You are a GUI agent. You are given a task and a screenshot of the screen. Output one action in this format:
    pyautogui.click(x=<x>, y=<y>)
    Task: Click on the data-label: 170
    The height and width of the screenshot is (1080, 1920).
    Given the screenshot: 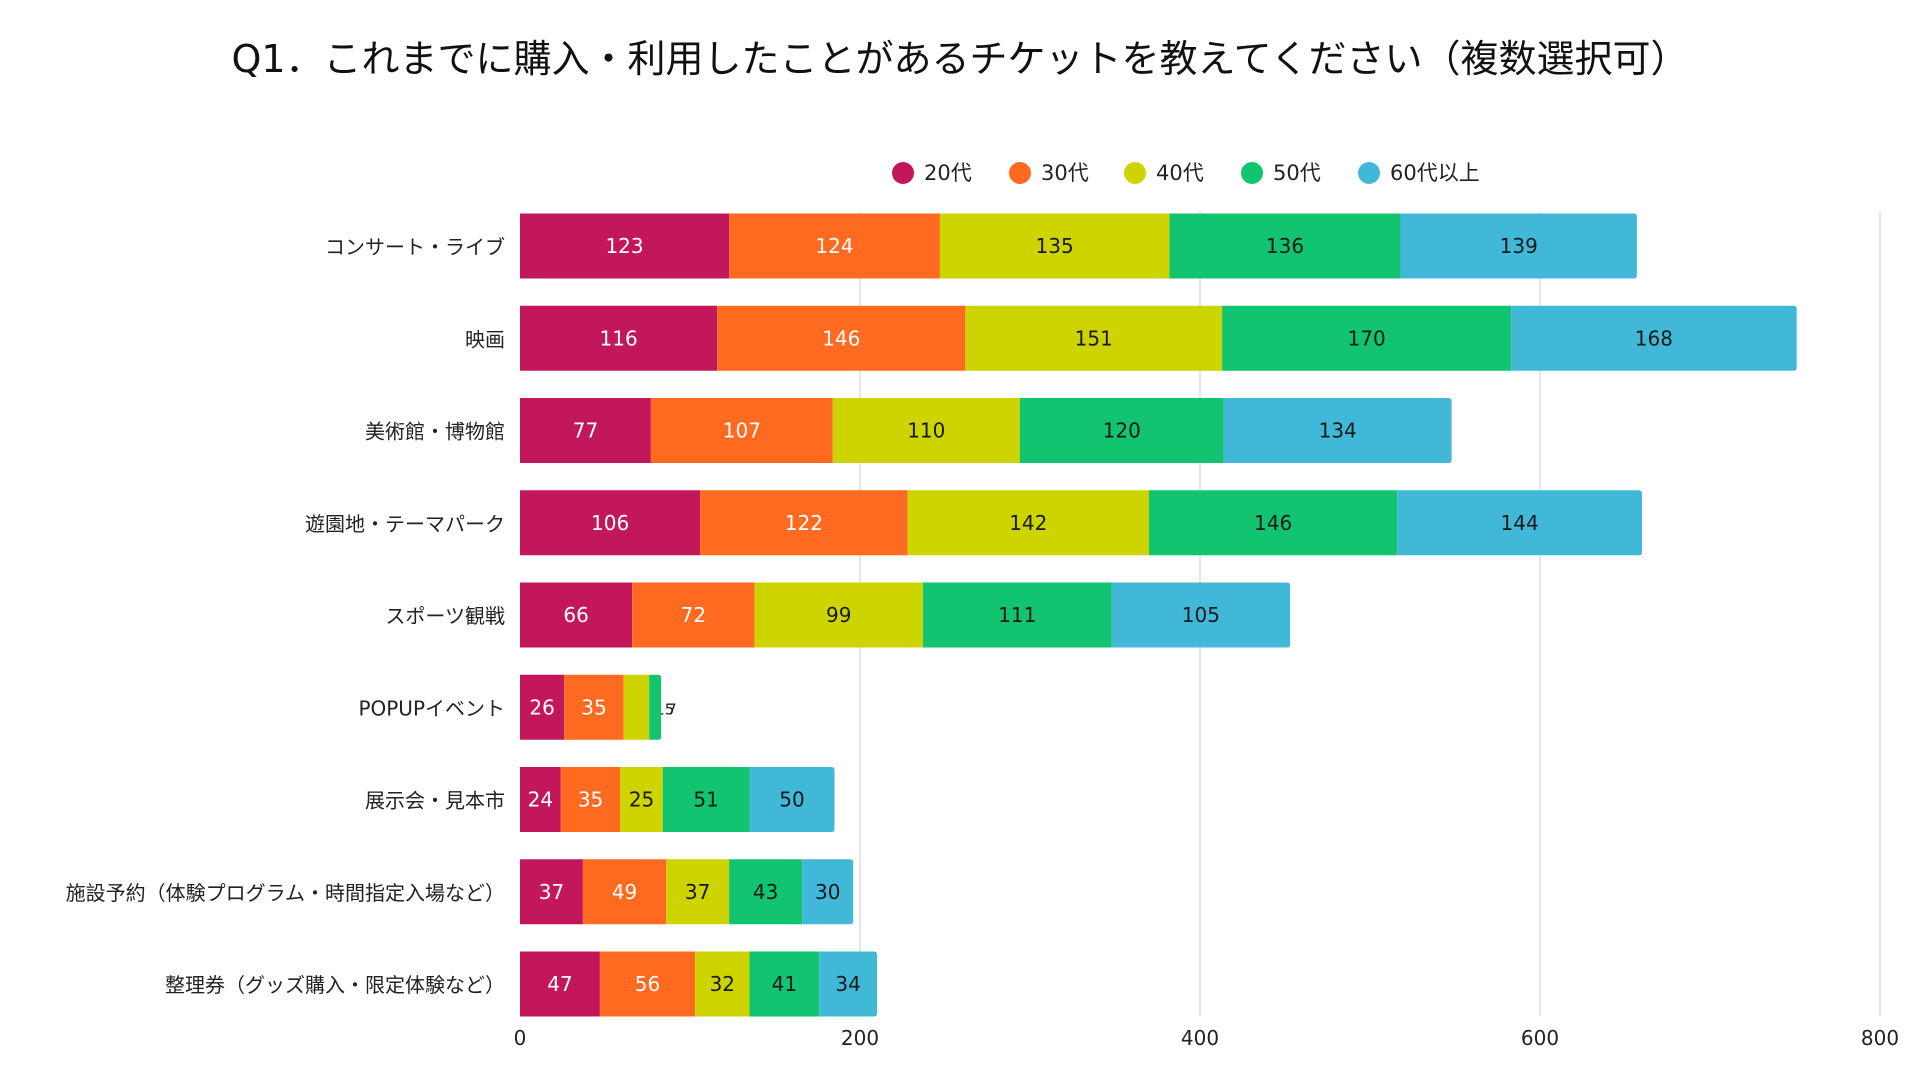 What is the action you would take?
    pyautogui.click(x=1367, y=338)
    